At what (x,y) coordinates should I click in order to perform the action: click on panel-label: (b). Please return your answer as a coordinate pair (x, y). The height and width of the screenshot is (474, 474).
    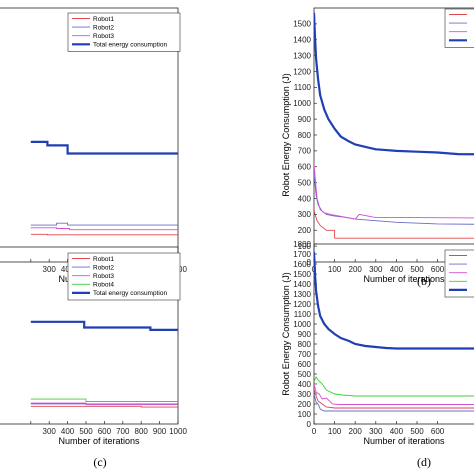
    Looking at the image, I should click on (424, 281).